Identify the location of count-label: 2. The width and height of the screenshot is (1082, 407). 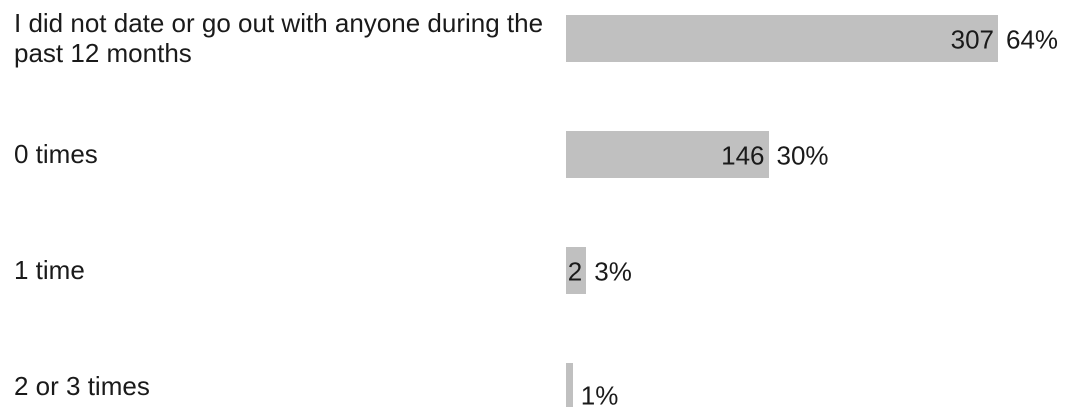
(575, 271).